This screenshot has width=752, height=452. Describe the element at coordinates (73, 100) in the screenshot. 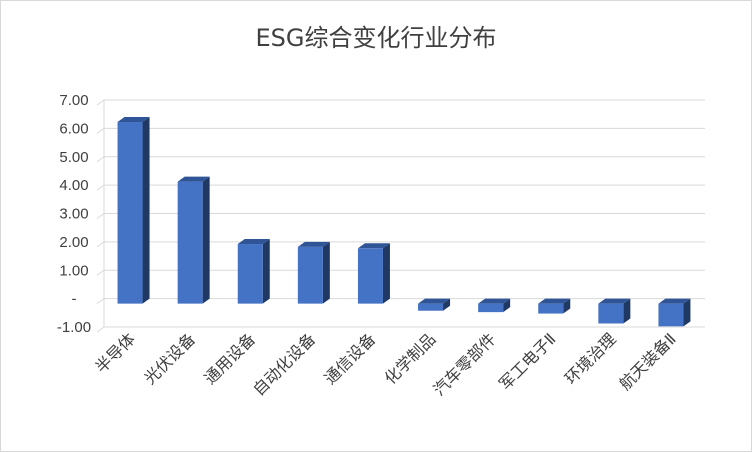

I see `y-tick-label: 7.00` at that location.